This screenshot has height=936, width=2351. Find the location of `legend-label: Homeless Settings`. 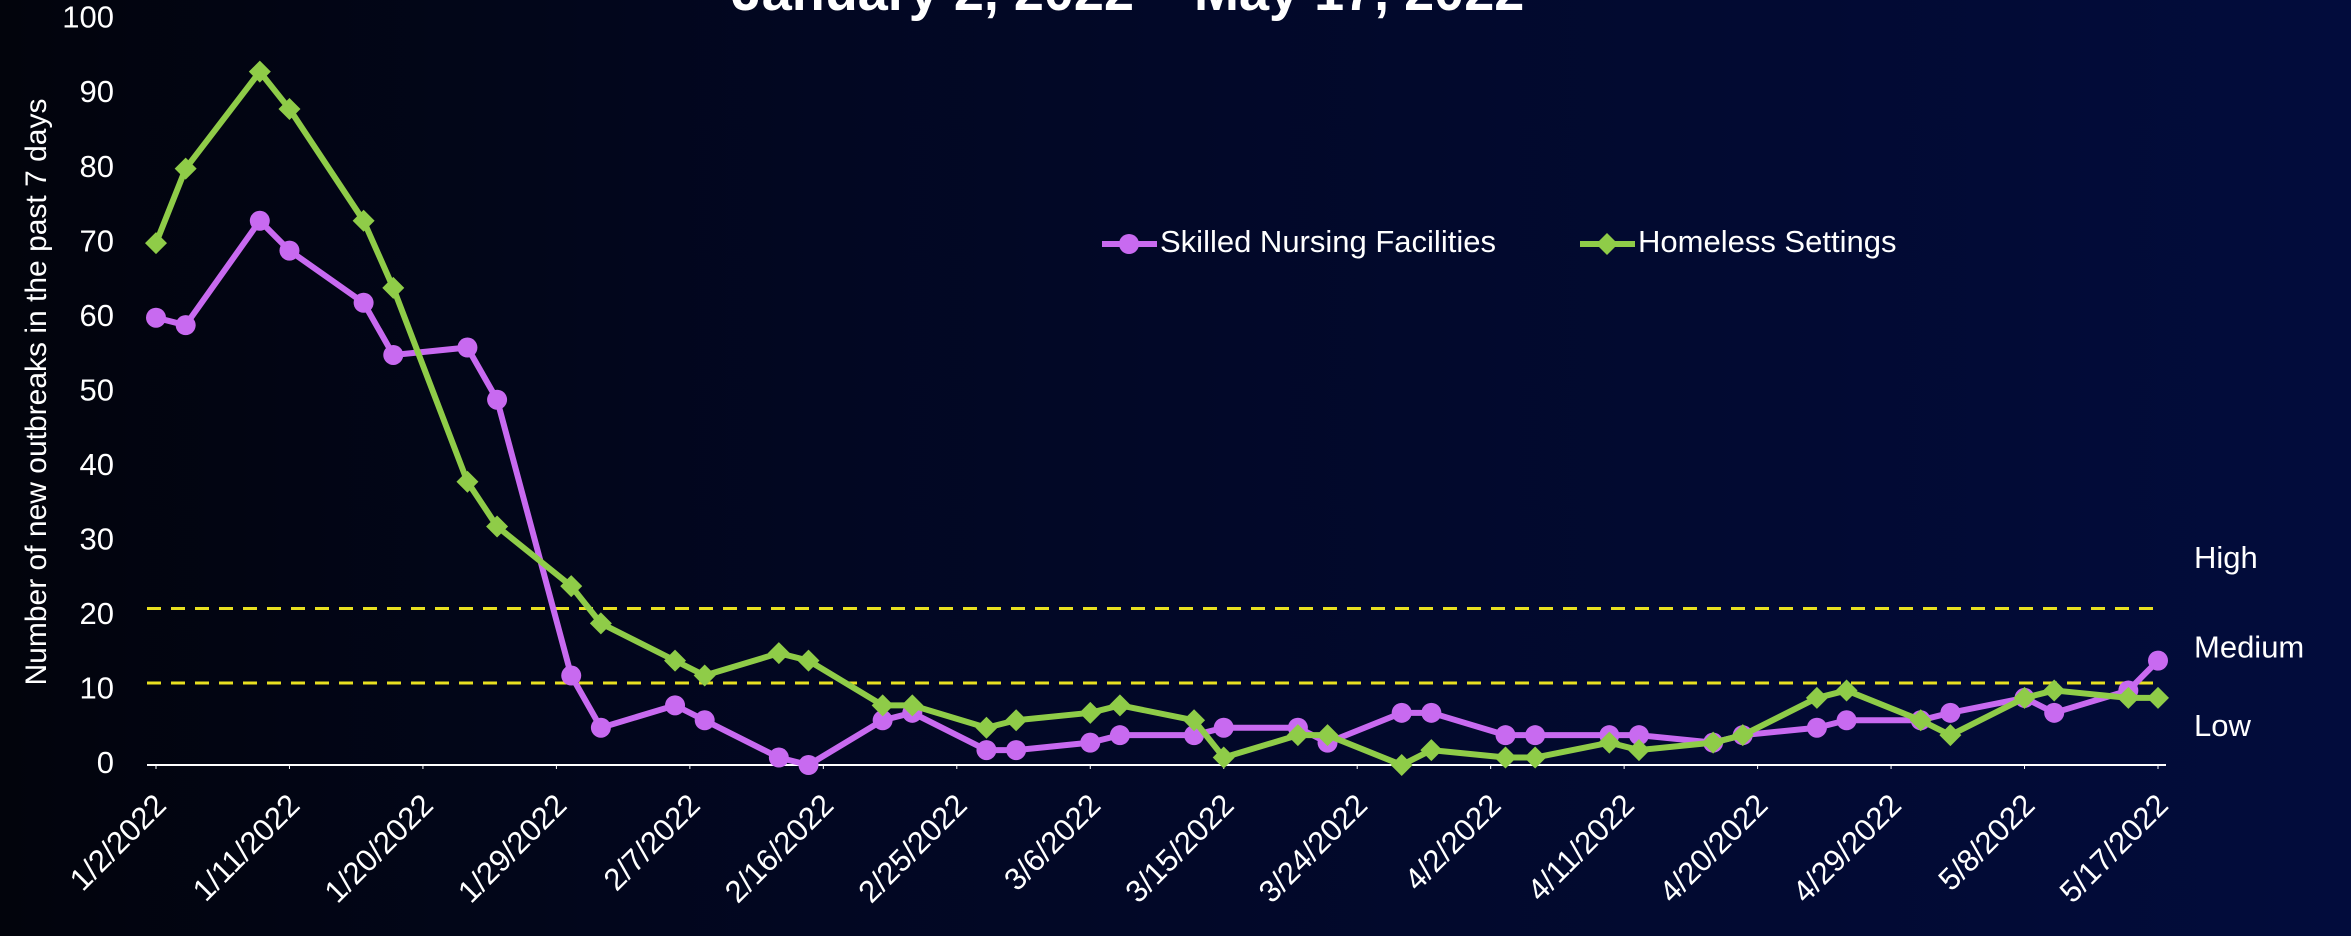

legend-label: Homeless Settings is located at coordinates (1767, 241).